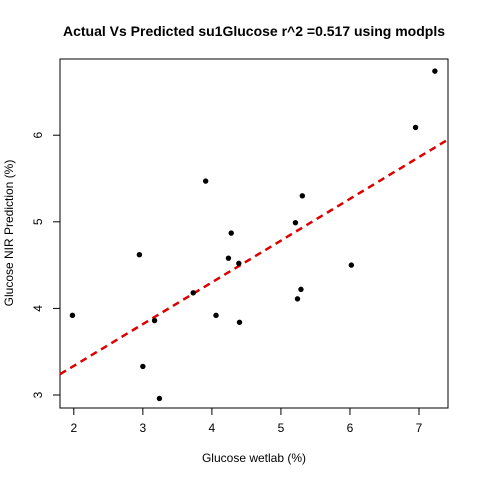 The image size is (480, 480). I want to click on x-axis-label: Glucose wetlab (%), so click(254, 458).